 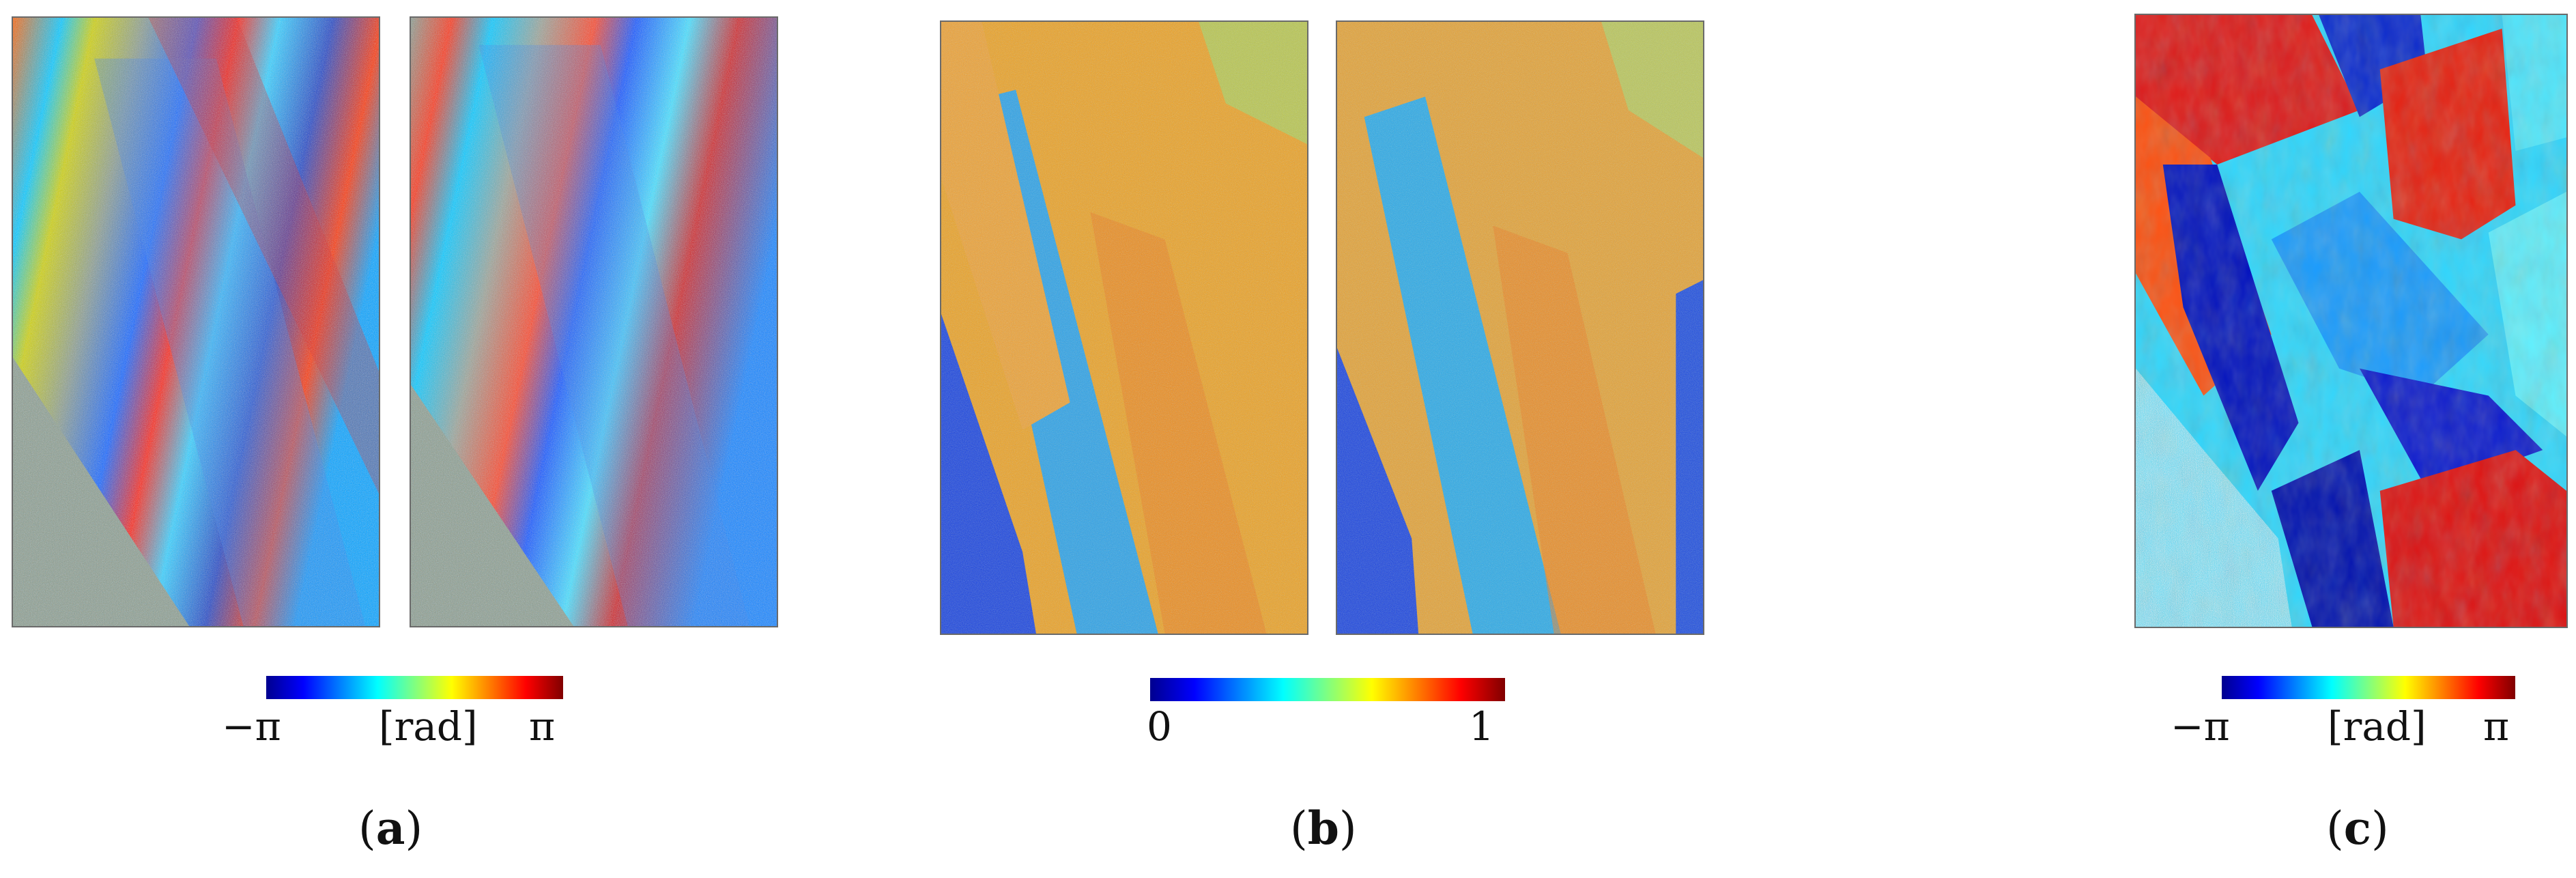 What do you see at coordinates (414, 687) in the screenshot?
I see `colorbar-a` at bounding box center [414, 687].